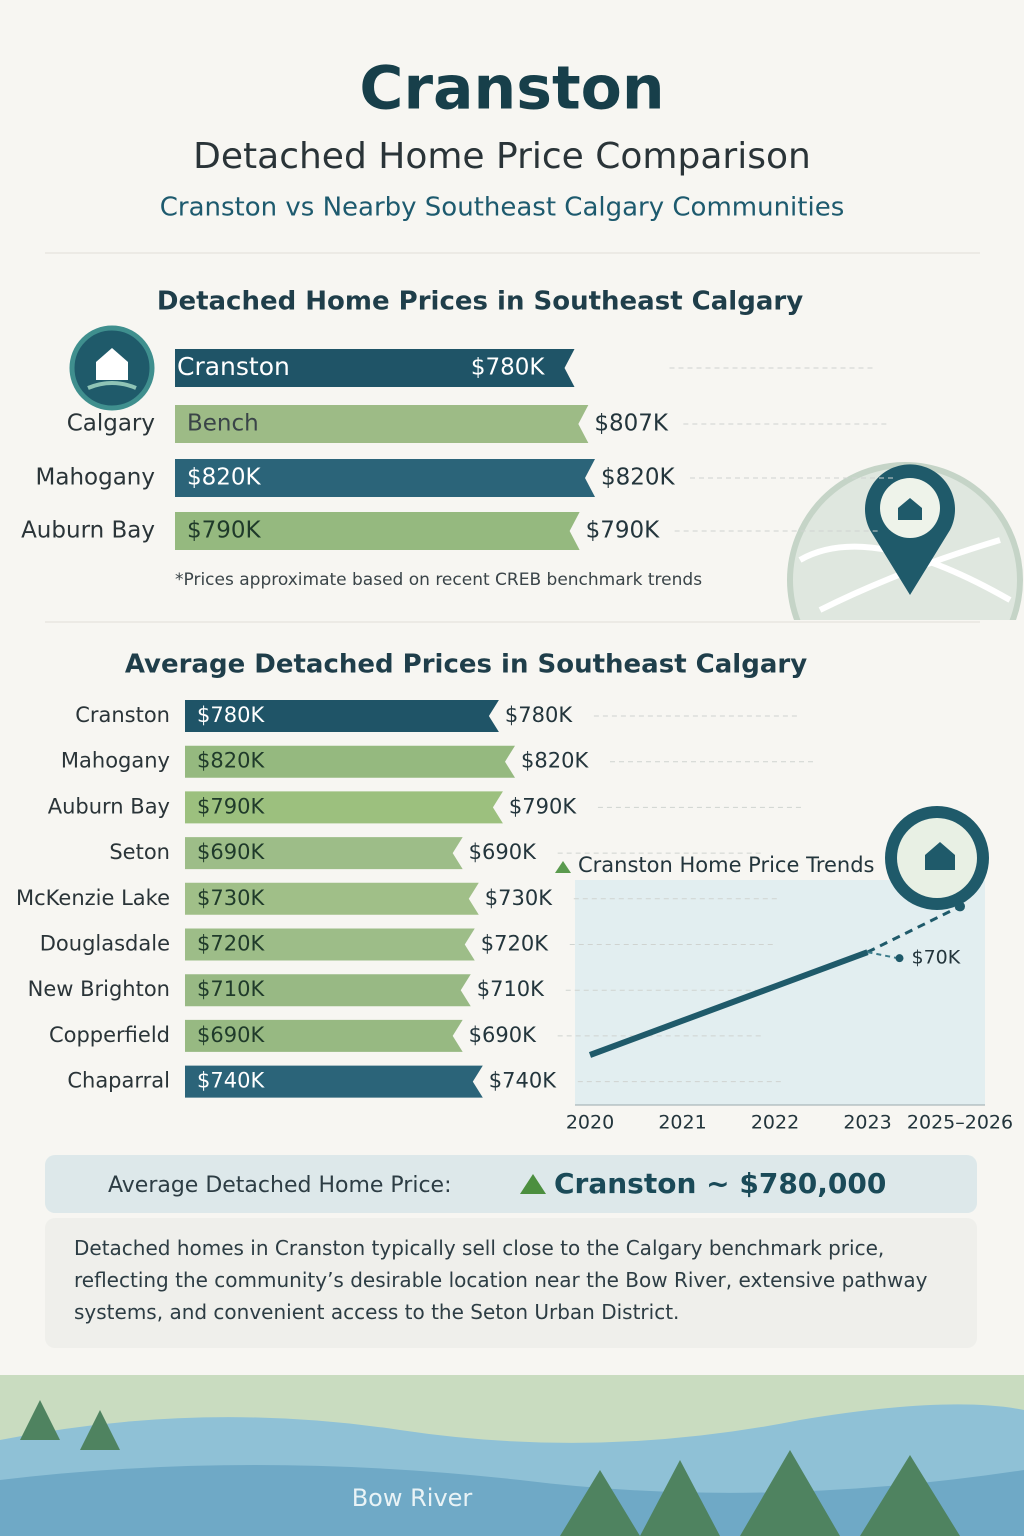  What do you see at coordinates (519, 898) in the screenshot?
I see `value-label: $730K` at bounding box center [519, 898].